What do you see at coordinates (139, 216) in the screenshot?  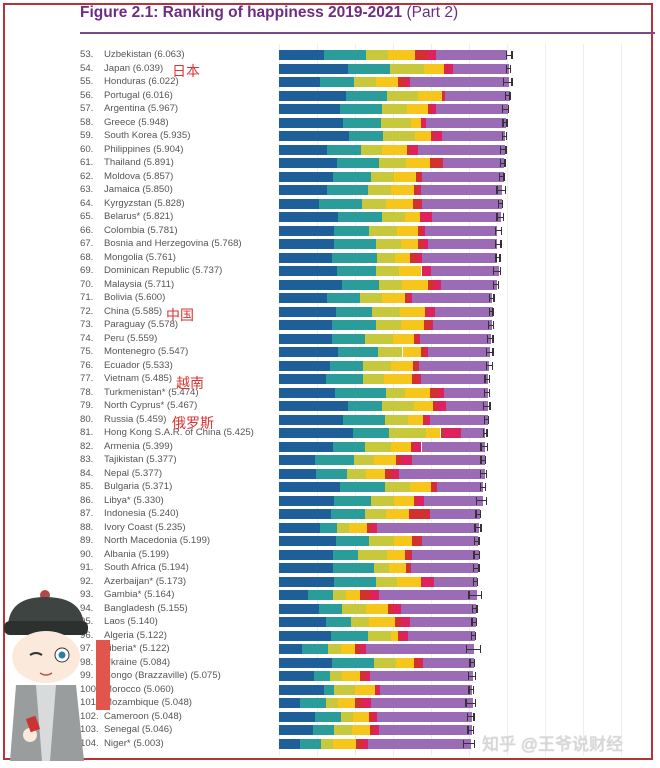 I see `country-label: Belarus* (5.821)` at bounding box center [139, 216].